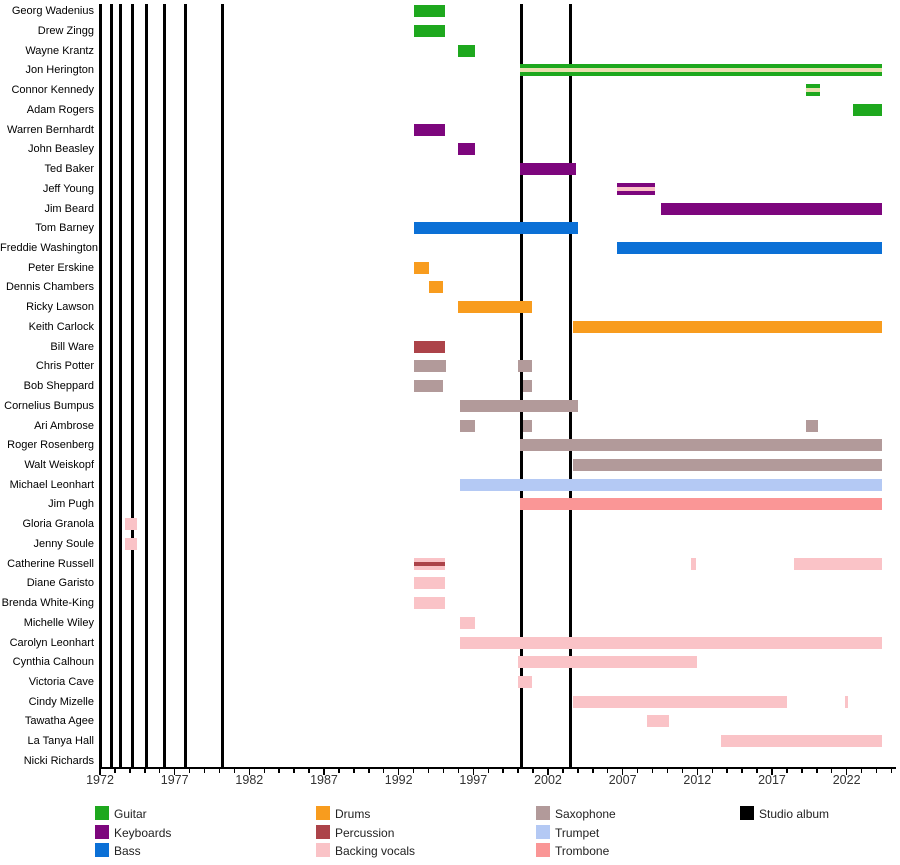 This screenshot has height=865, width=900. I want to click on member-label: Jeff Young, so click(68, 188).